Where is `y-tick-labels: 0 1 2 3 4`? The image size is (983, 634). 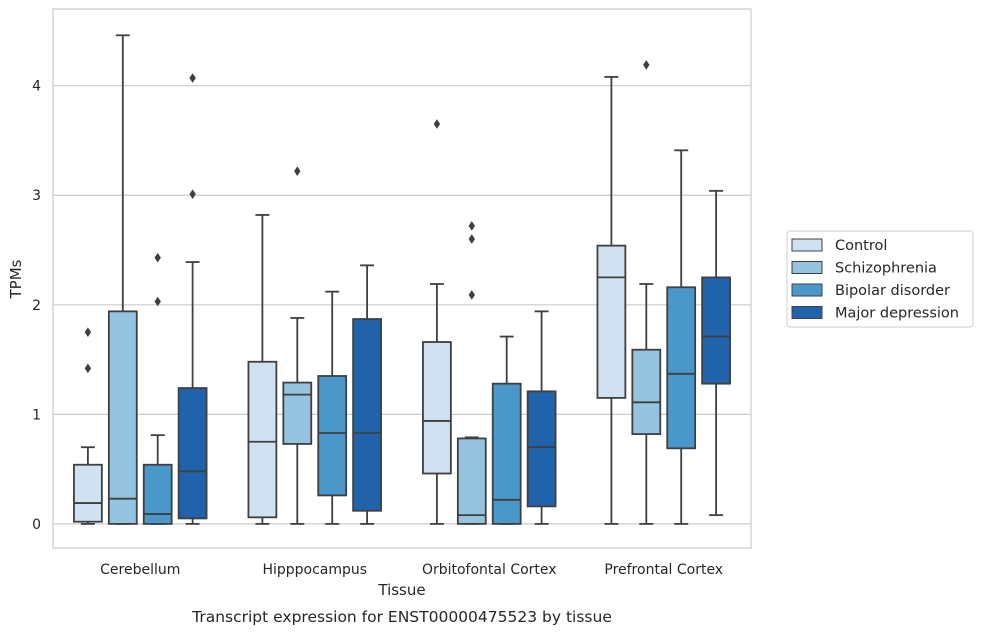 y-tick-labels: 0 1 2 3 4 is located at coordinates (36, 306).